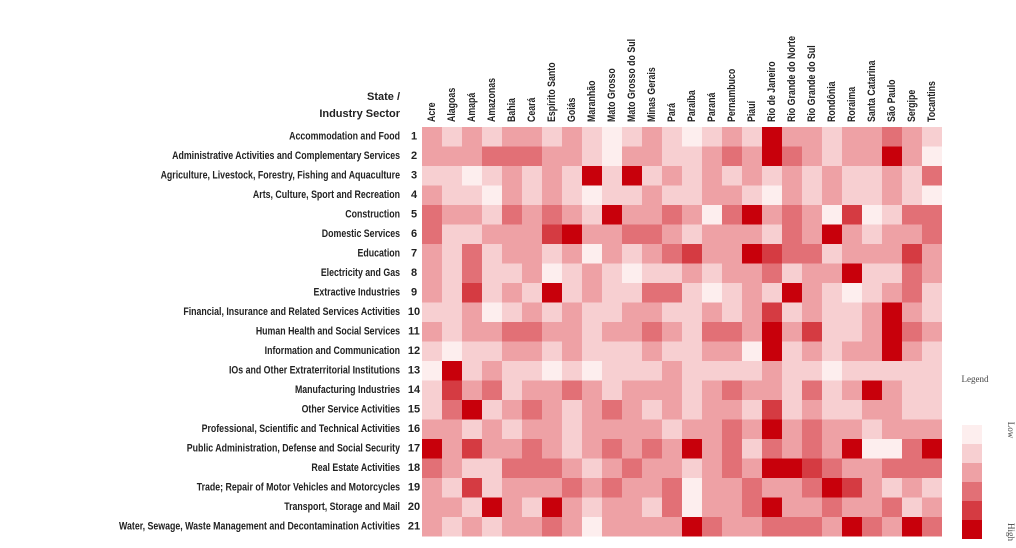 This screenshot has width=1016, height=548. What do you see at coordinates (414, 429) in the screenshot?
I see `row-id: 16` at bounding box center [414, 429].